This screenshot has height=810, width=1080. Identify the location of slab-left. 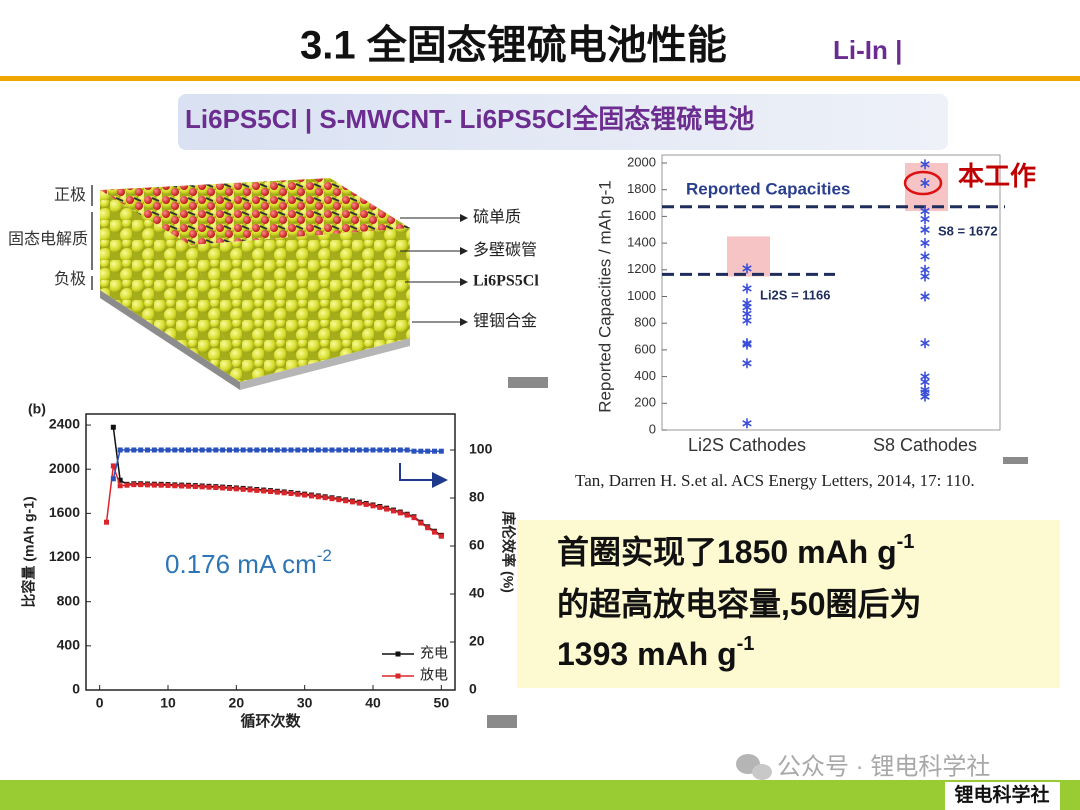
(170, 286).